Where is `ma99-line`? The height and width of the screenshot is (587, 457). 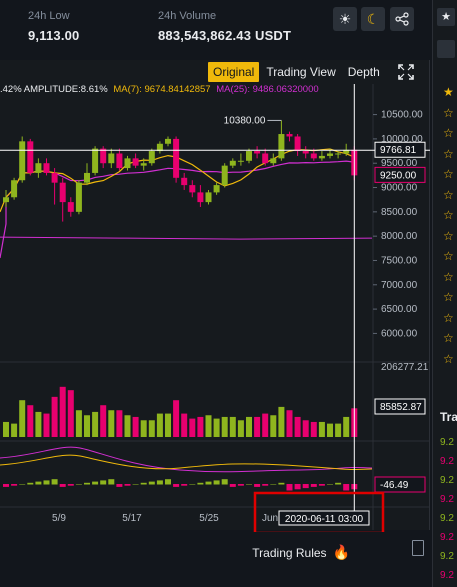 ma99-line is located at coordinates (186, 238).